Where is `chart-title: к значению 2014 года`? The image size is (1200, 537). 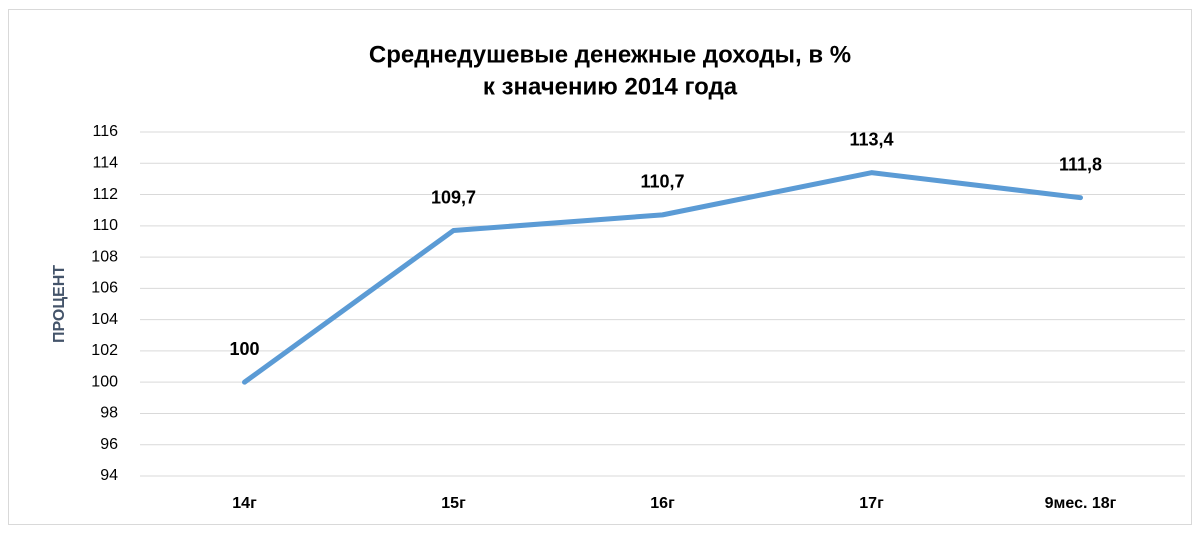 chart-title: к значению 2014 года is located at coordinates (610, 86).